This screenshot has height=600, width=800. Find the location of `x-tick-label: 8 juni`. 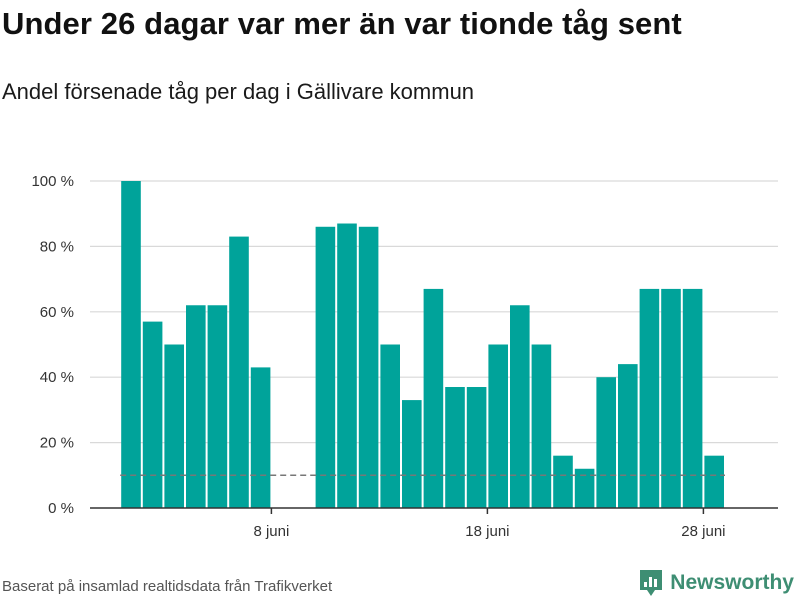

x-tick-label: 8 juni is located at coordinates (271, 531).